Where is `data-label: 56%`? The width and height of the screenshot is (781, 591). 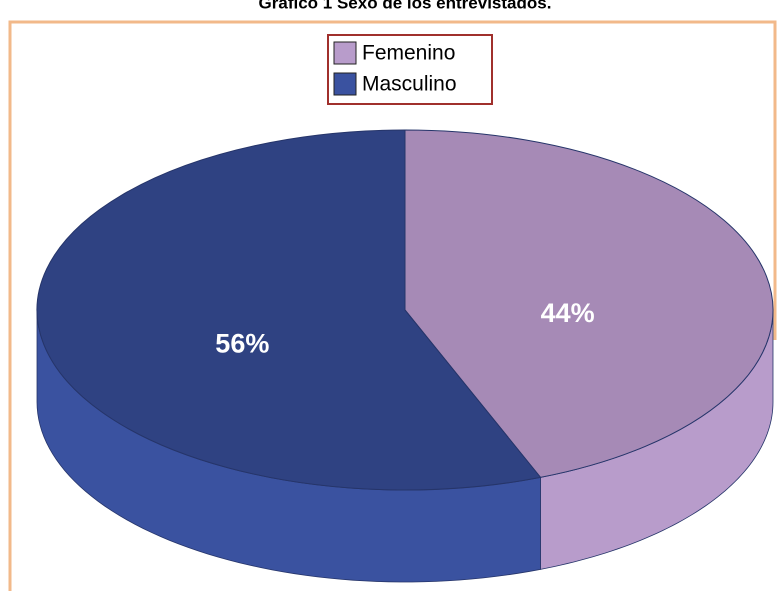
data-label: 56% is located at coordinates (242, 343).